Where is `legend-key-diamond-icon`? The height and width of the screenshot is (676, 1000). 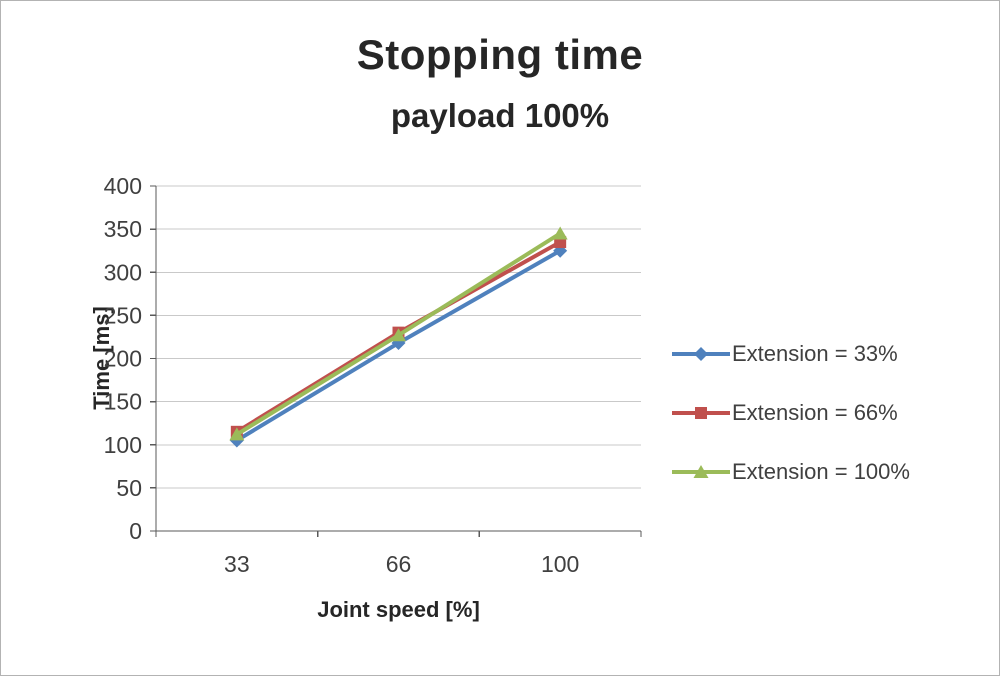 legend-key-diamond-icon is located at coordinates (701, 354).